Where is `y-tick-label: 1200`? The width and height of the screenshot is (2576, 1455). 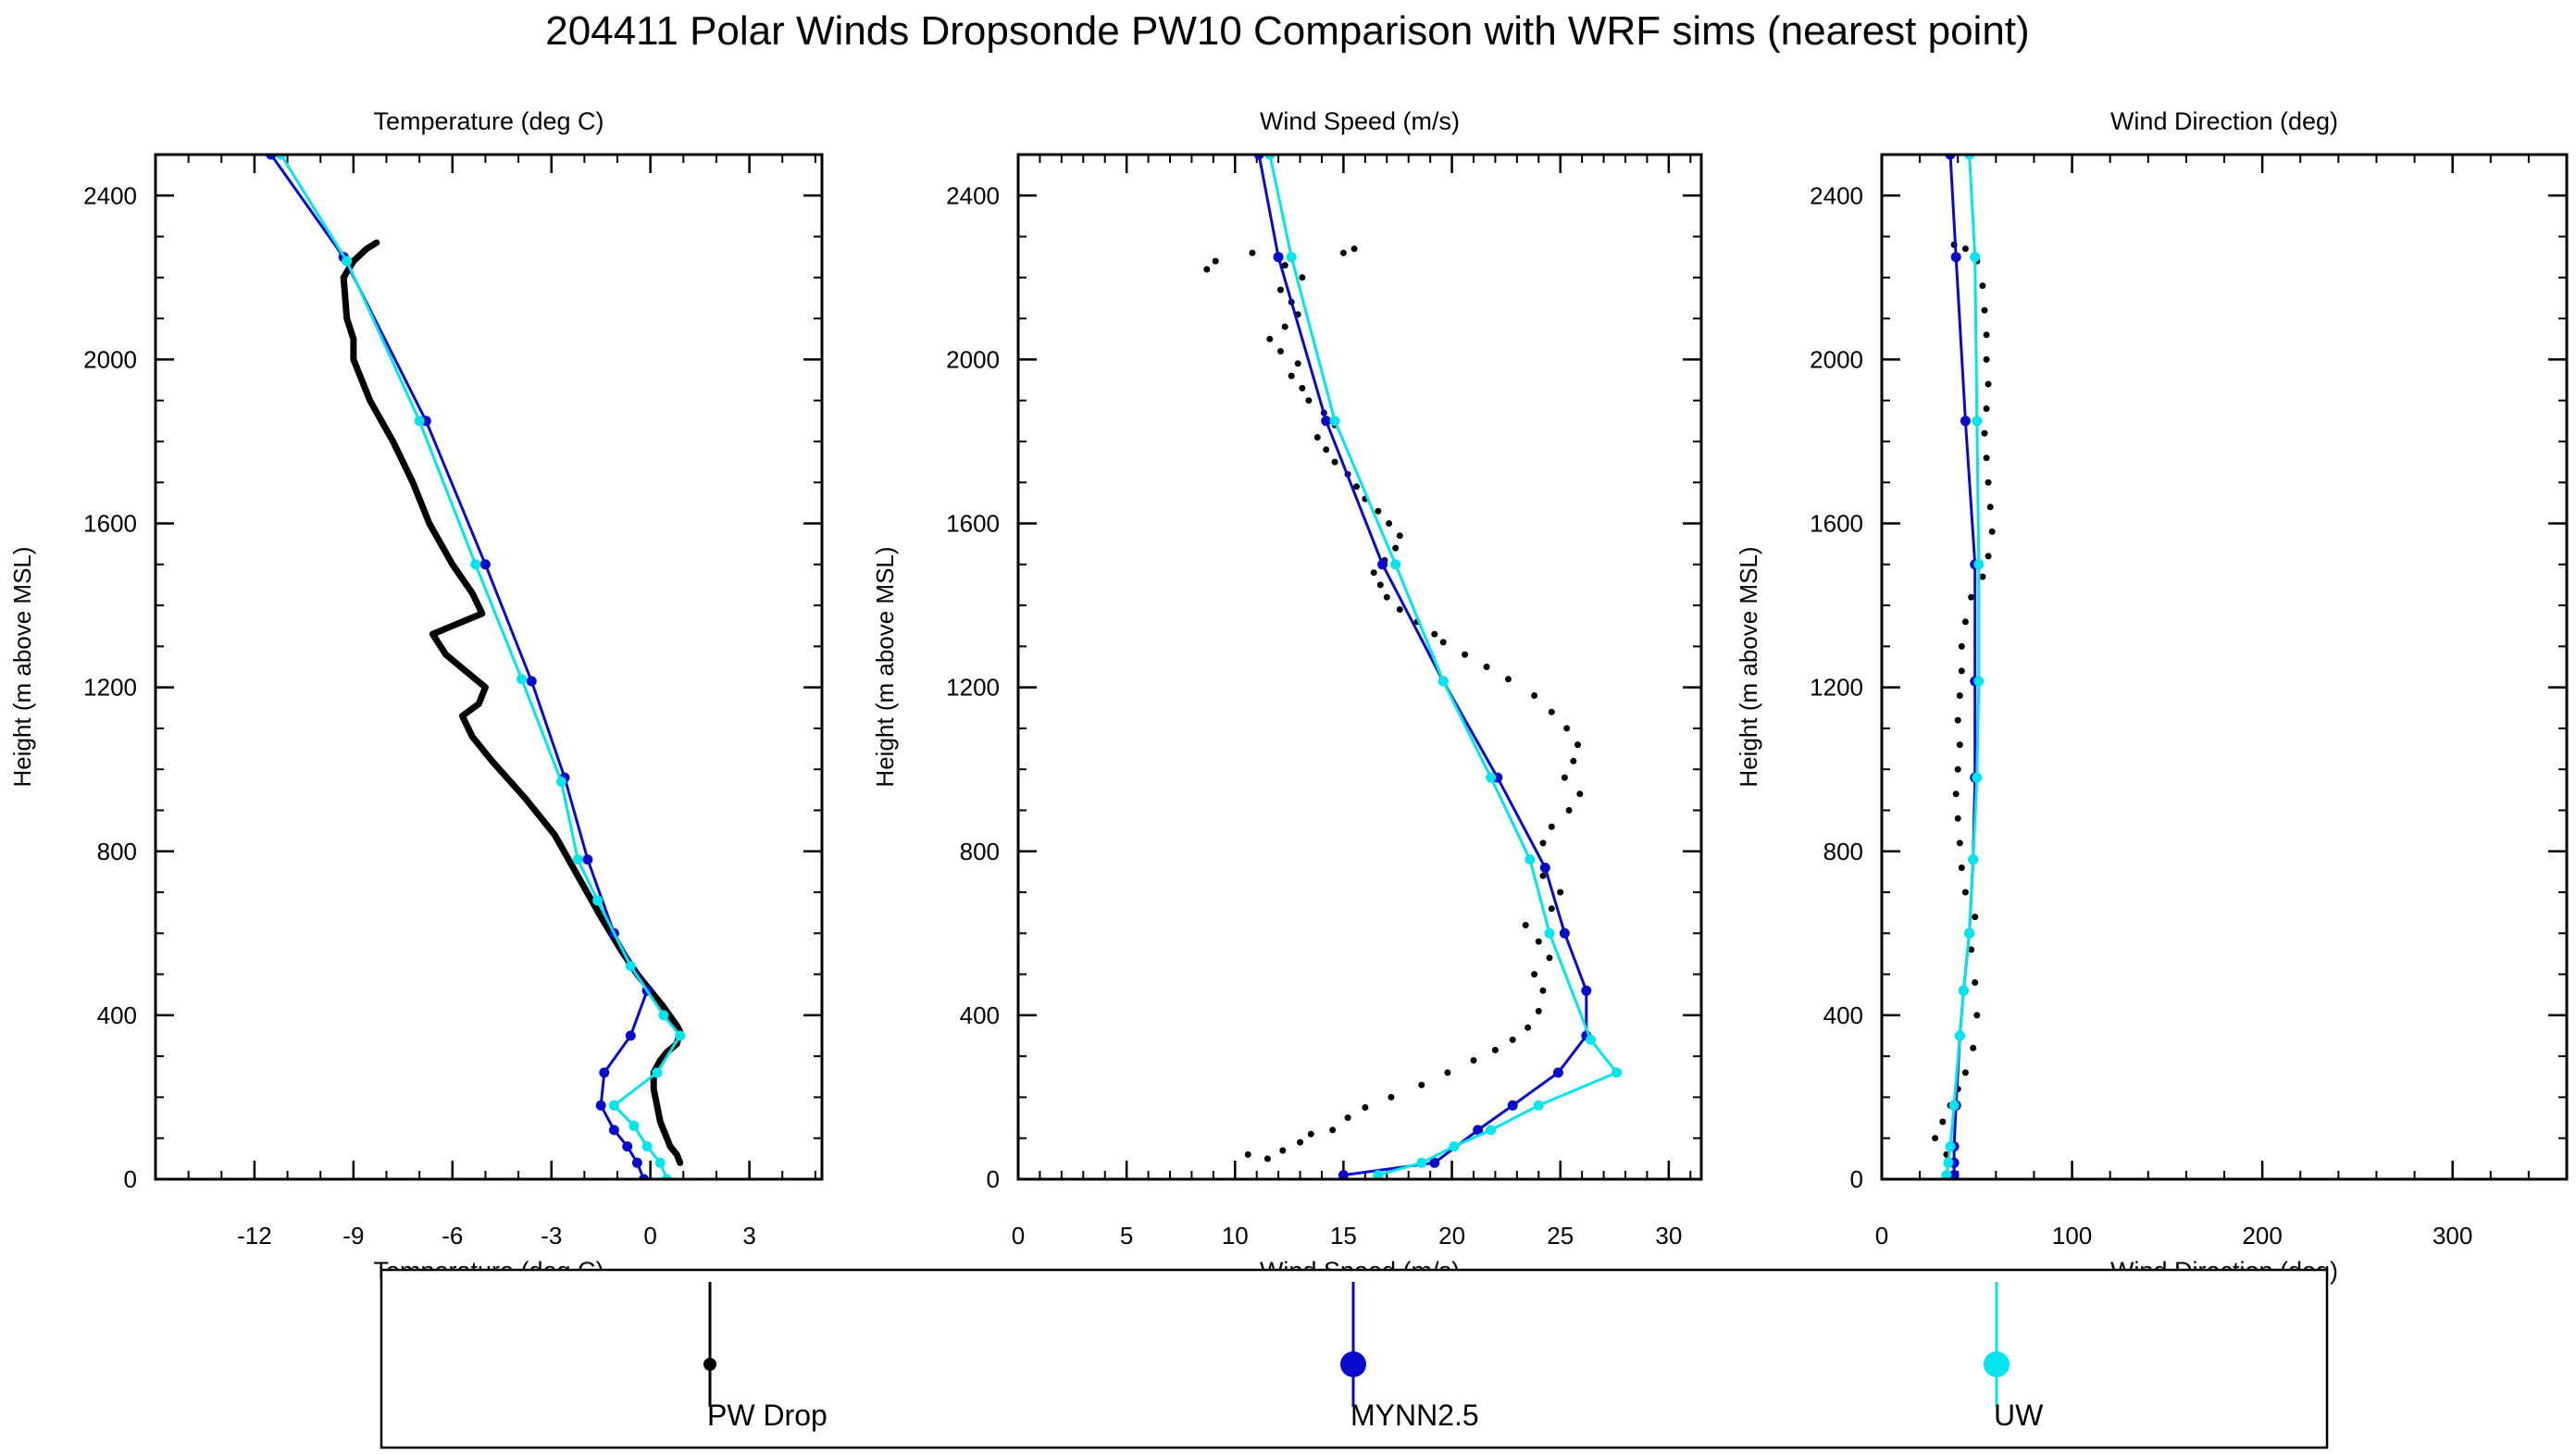
y-tick-label: 1200 is located at coordinates (1836, 688).